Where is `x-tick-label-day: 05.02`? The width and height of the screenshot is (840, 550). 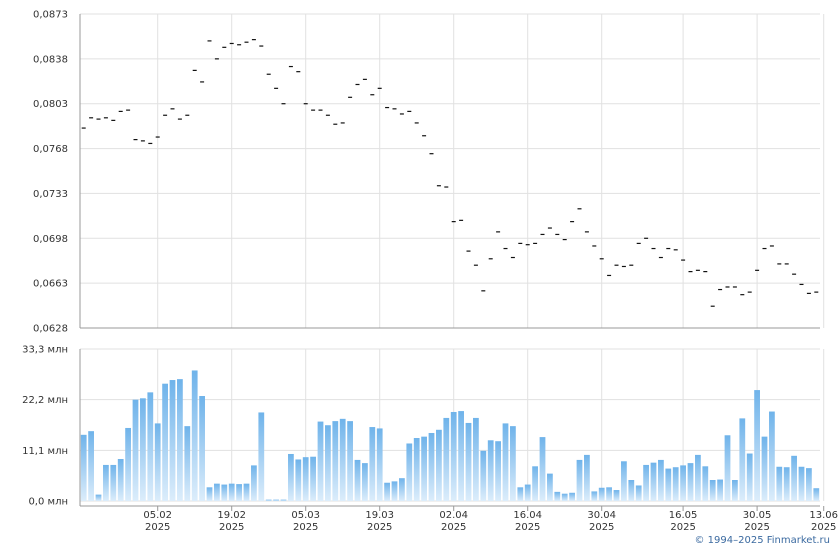
x-tick-label-day: 05.02 is located at coordinates (157, 515).